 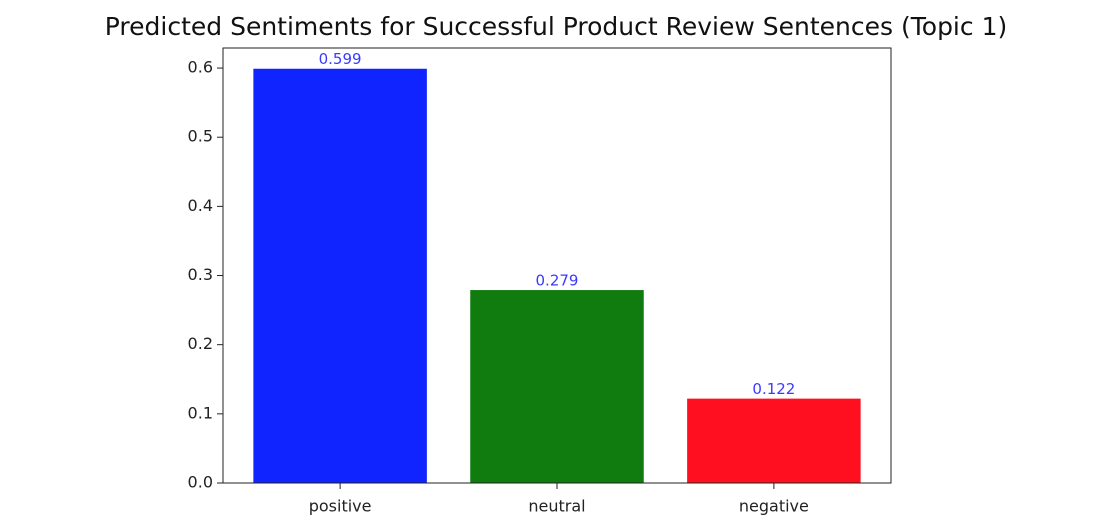 What do you see at coordinates (200, 343) in the screenshot?
I see `y-tick-label: 0.2` at bounding box center [200, 343].